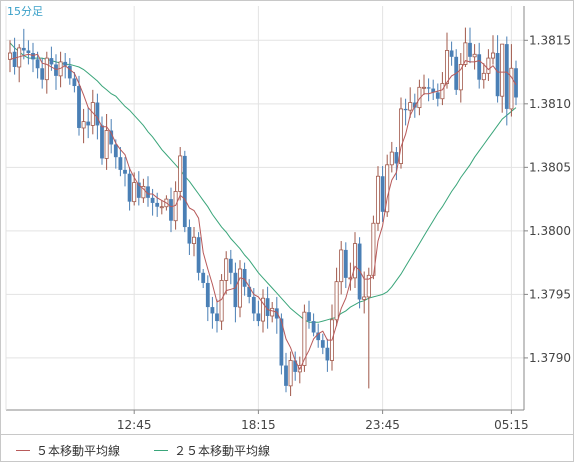 Image resolution: width=574 pixels, height=466 pixels. Describe the element at coordinates (287, 448) in the screenshot. I see `legend: ５本移動平均線 ２５本移動平均線` at that location.